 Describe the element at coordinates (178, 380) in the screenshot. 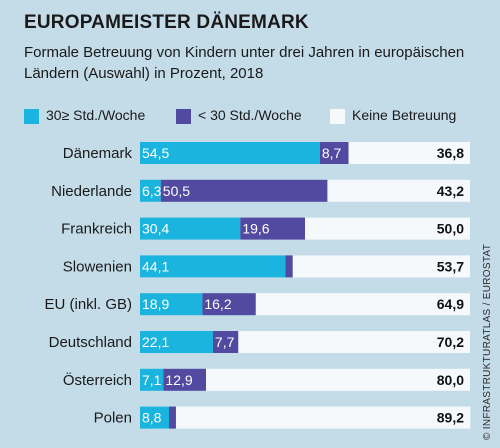

I see `data-label: 12,9` at that location.